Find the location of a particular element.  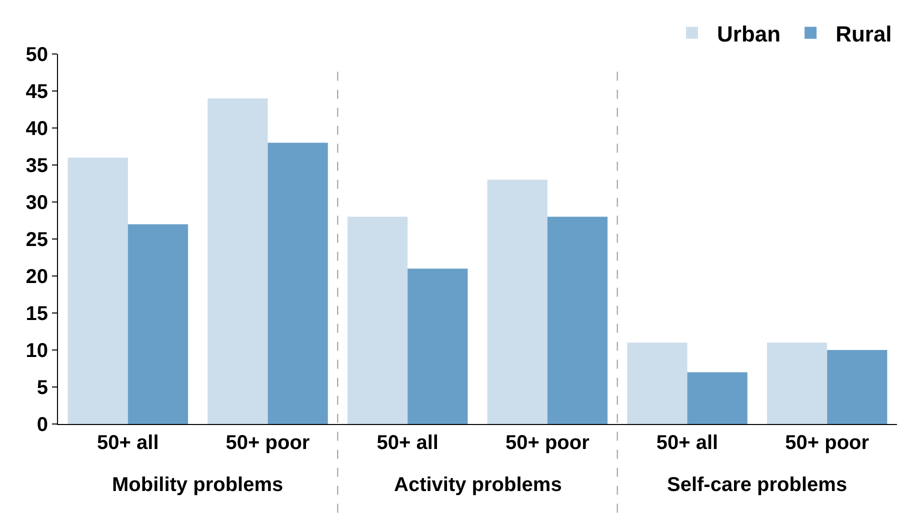

text: Self-care problems is located at coordinates (757, 485).